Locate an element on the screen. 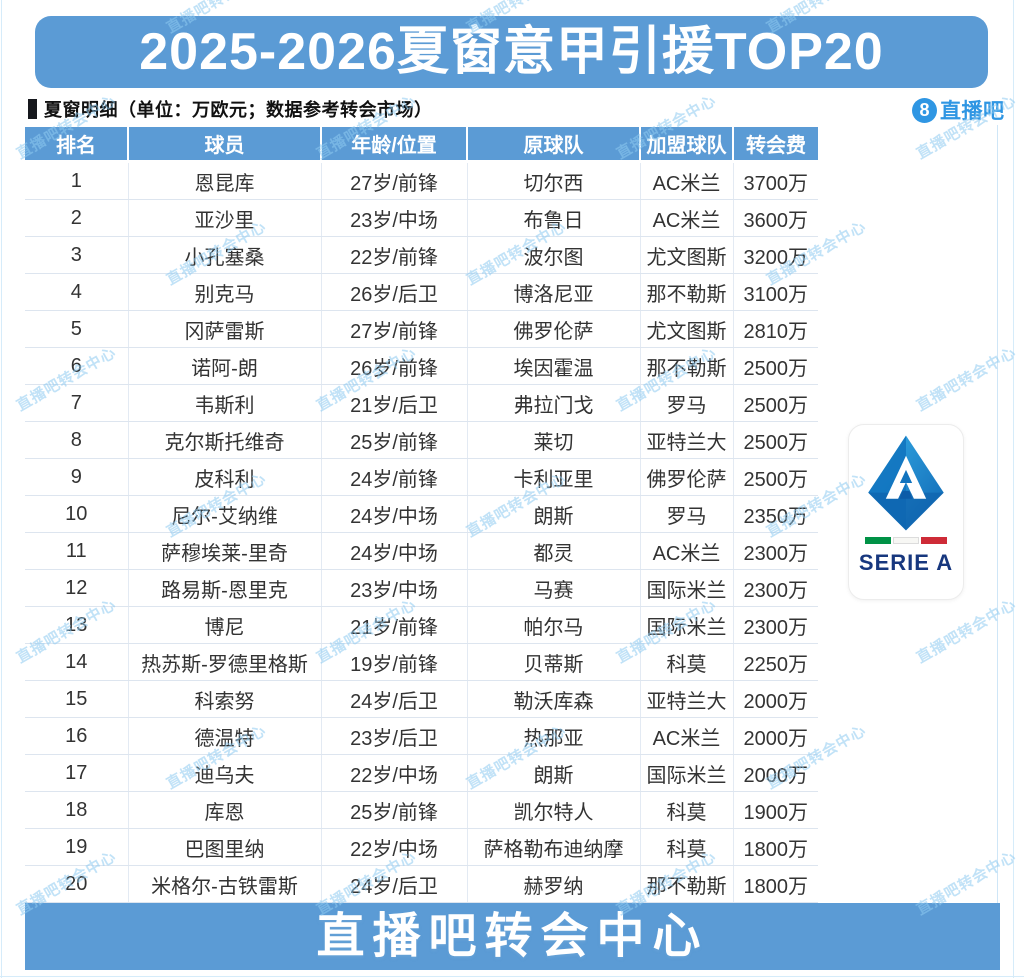  table-row: 13 博尼 21岁/前锋 帕尔马 国际米兰 2300万 is located at coordinates (421, 625).